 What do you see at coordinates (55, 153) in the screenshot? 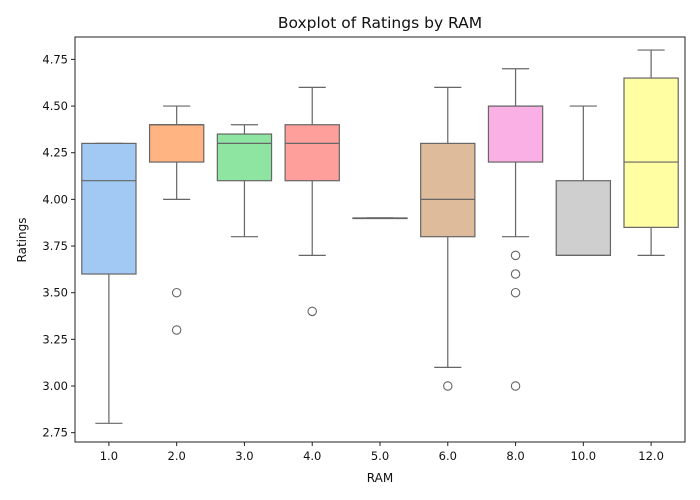
I see `y-tick-label: 4.25` at bounding box center [55, 153].